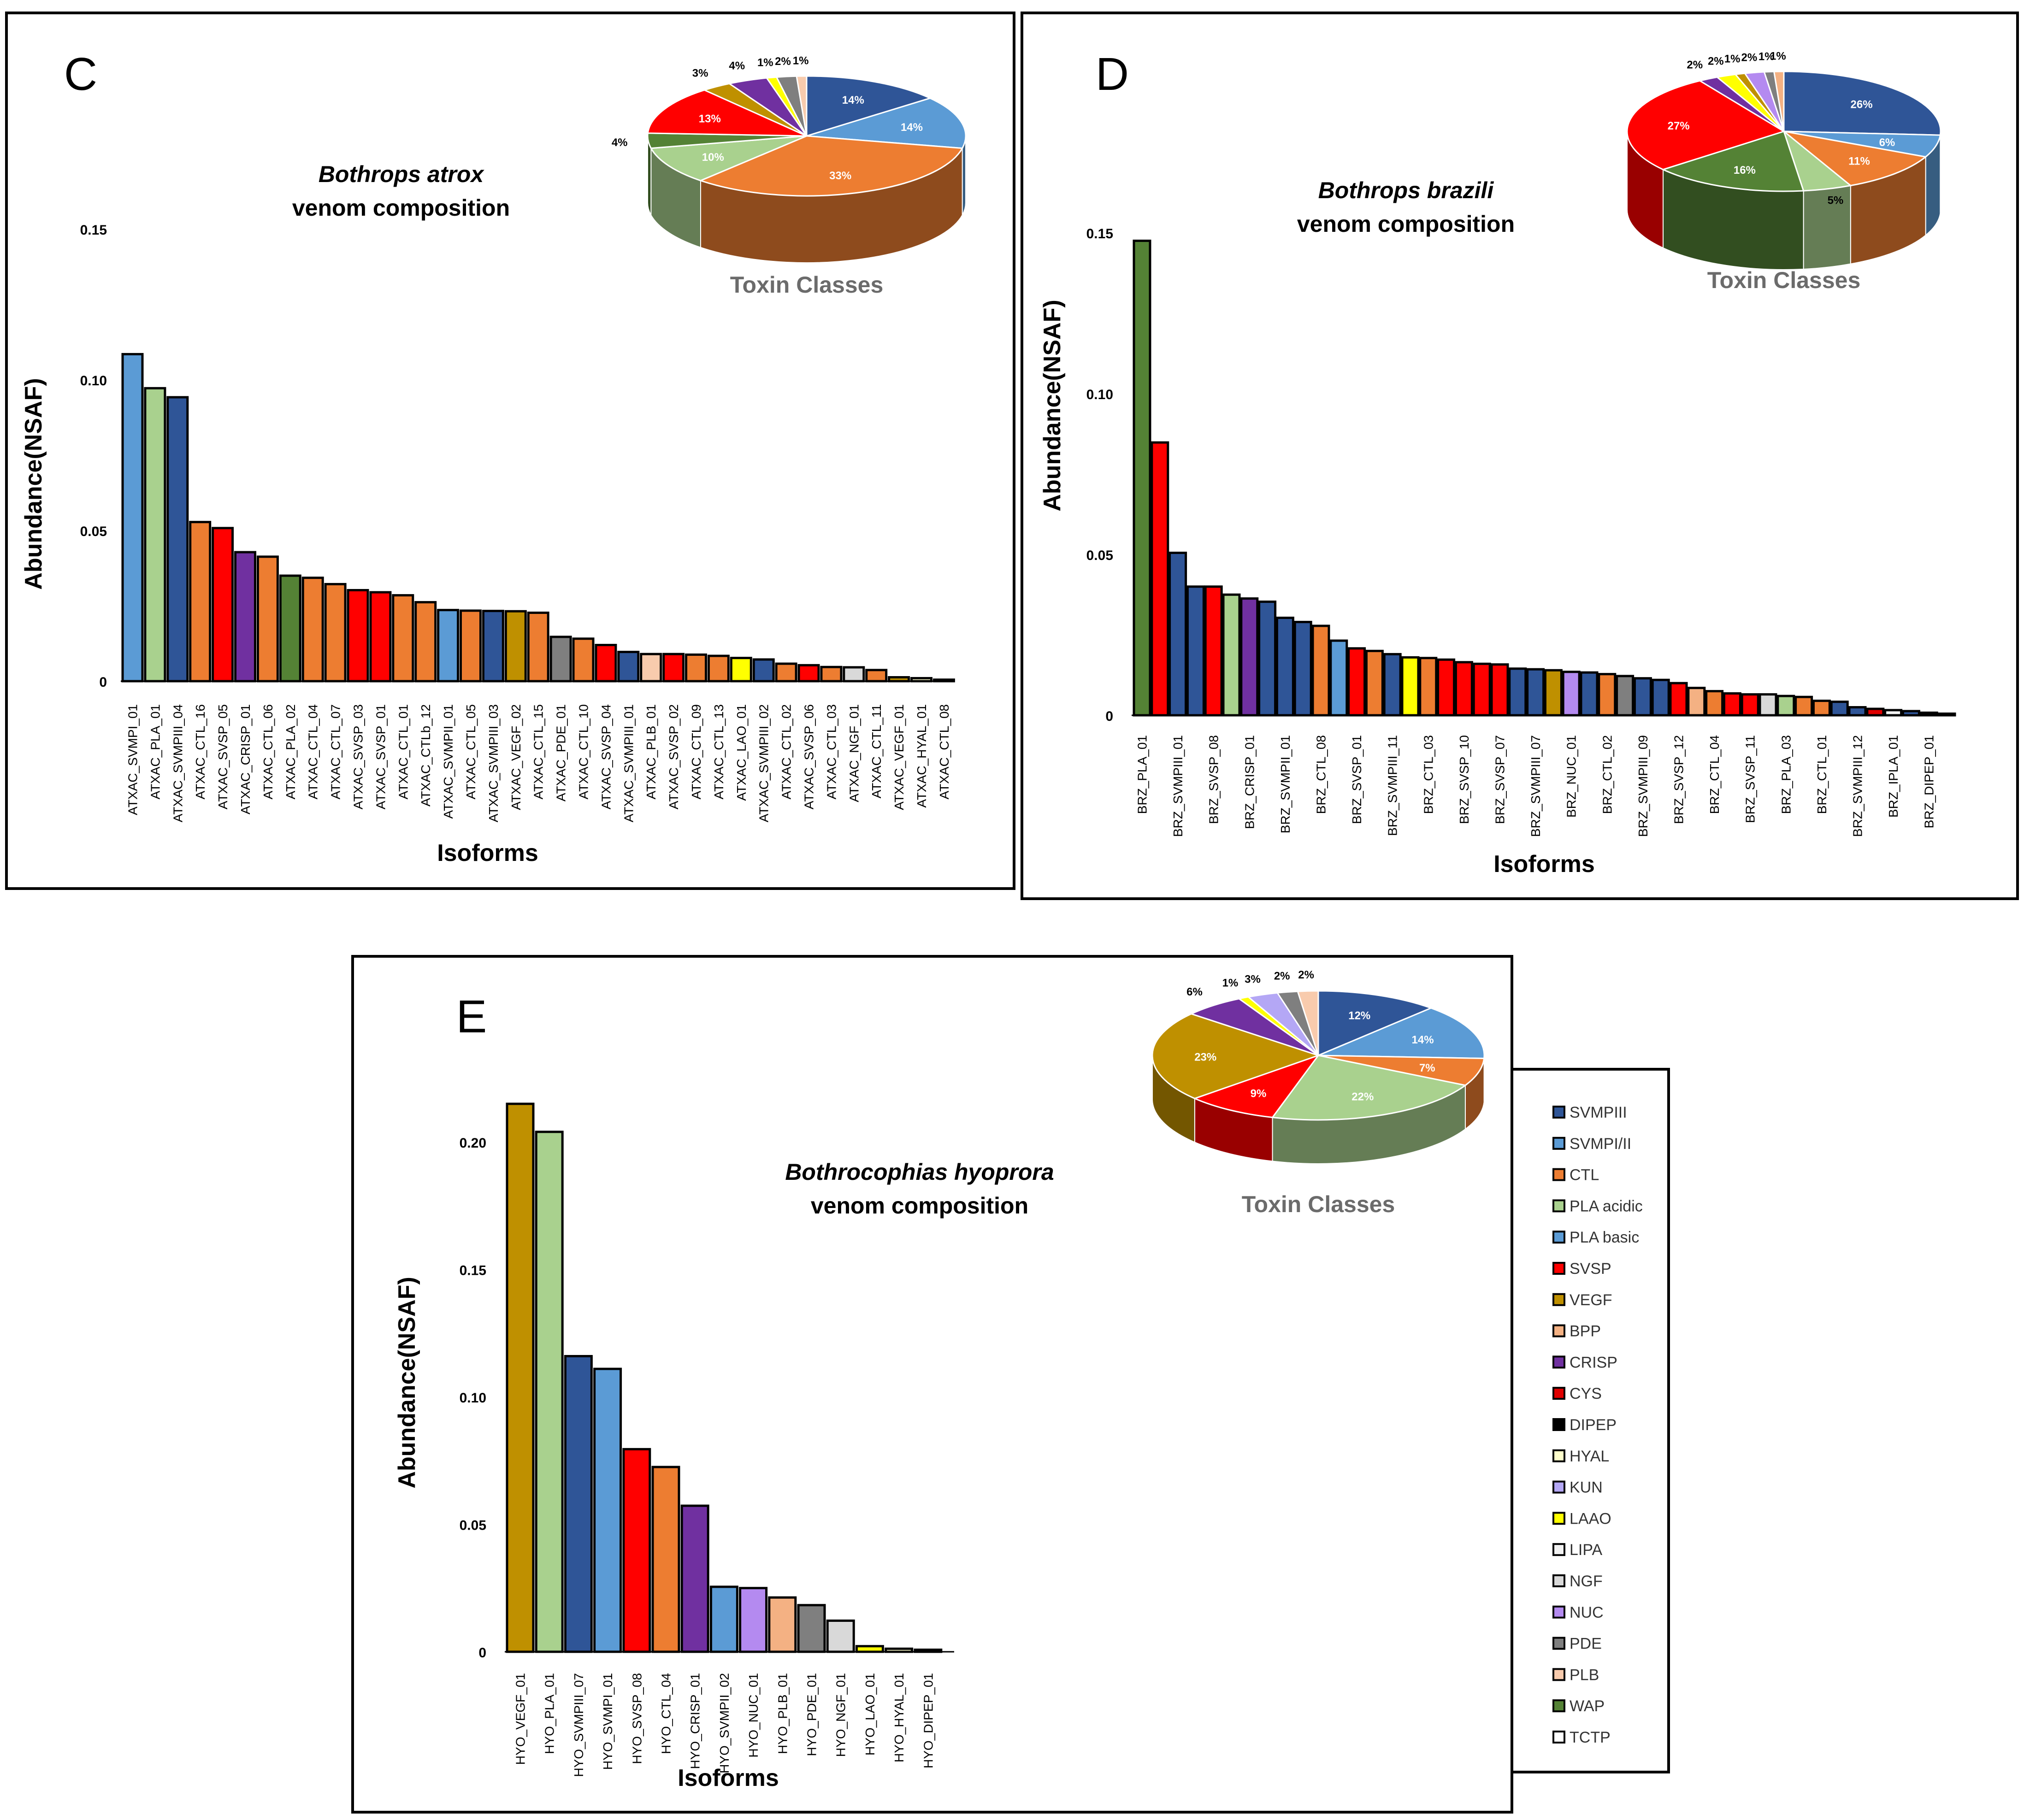  I want to click on legend-swatch-TCTP, so click(1558, 1737).